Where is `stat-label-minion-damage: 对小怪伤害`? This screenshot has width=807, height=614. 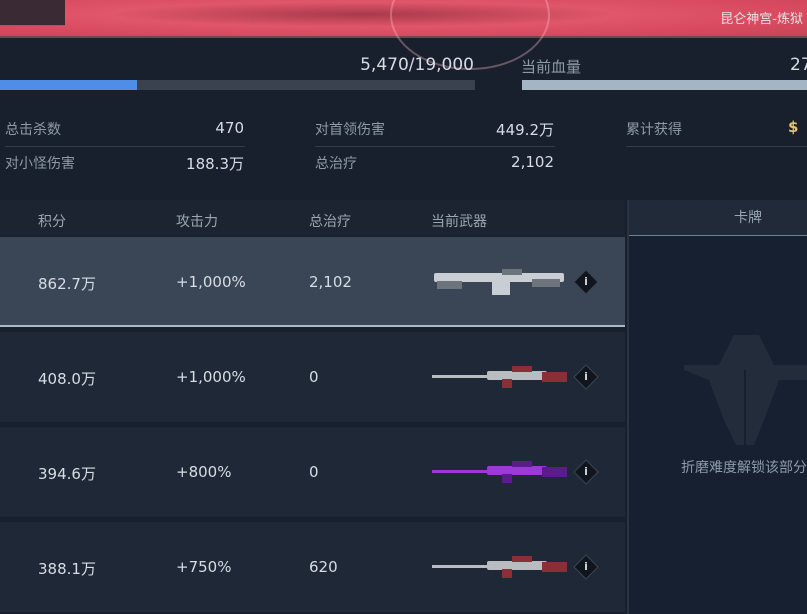
stat-label-minion-damage: 对小怪伤害 is located at coordinates (40, 164).